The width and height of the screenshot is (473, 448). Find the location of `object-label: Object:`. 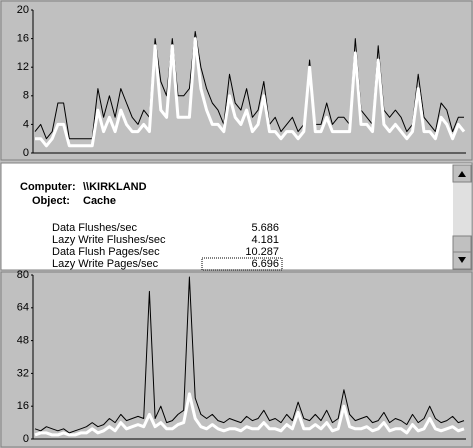

object-label: Object: is located at coordinates (51, 201).